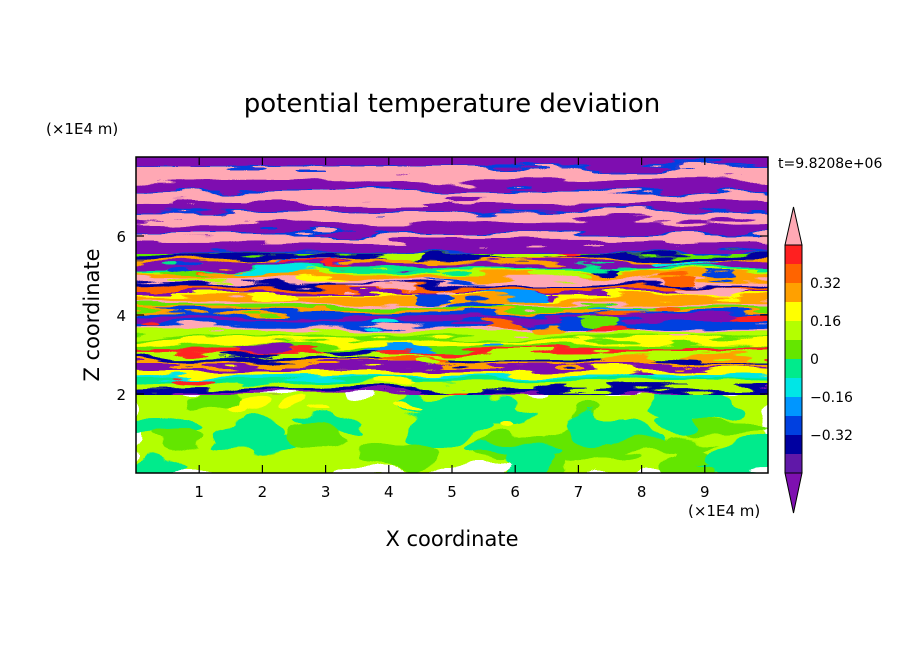  What do you see at coordinates (825, 322) in the screenshot?
I see `colorbar-tick-label: 0.16` at bounding box center [825, 322].